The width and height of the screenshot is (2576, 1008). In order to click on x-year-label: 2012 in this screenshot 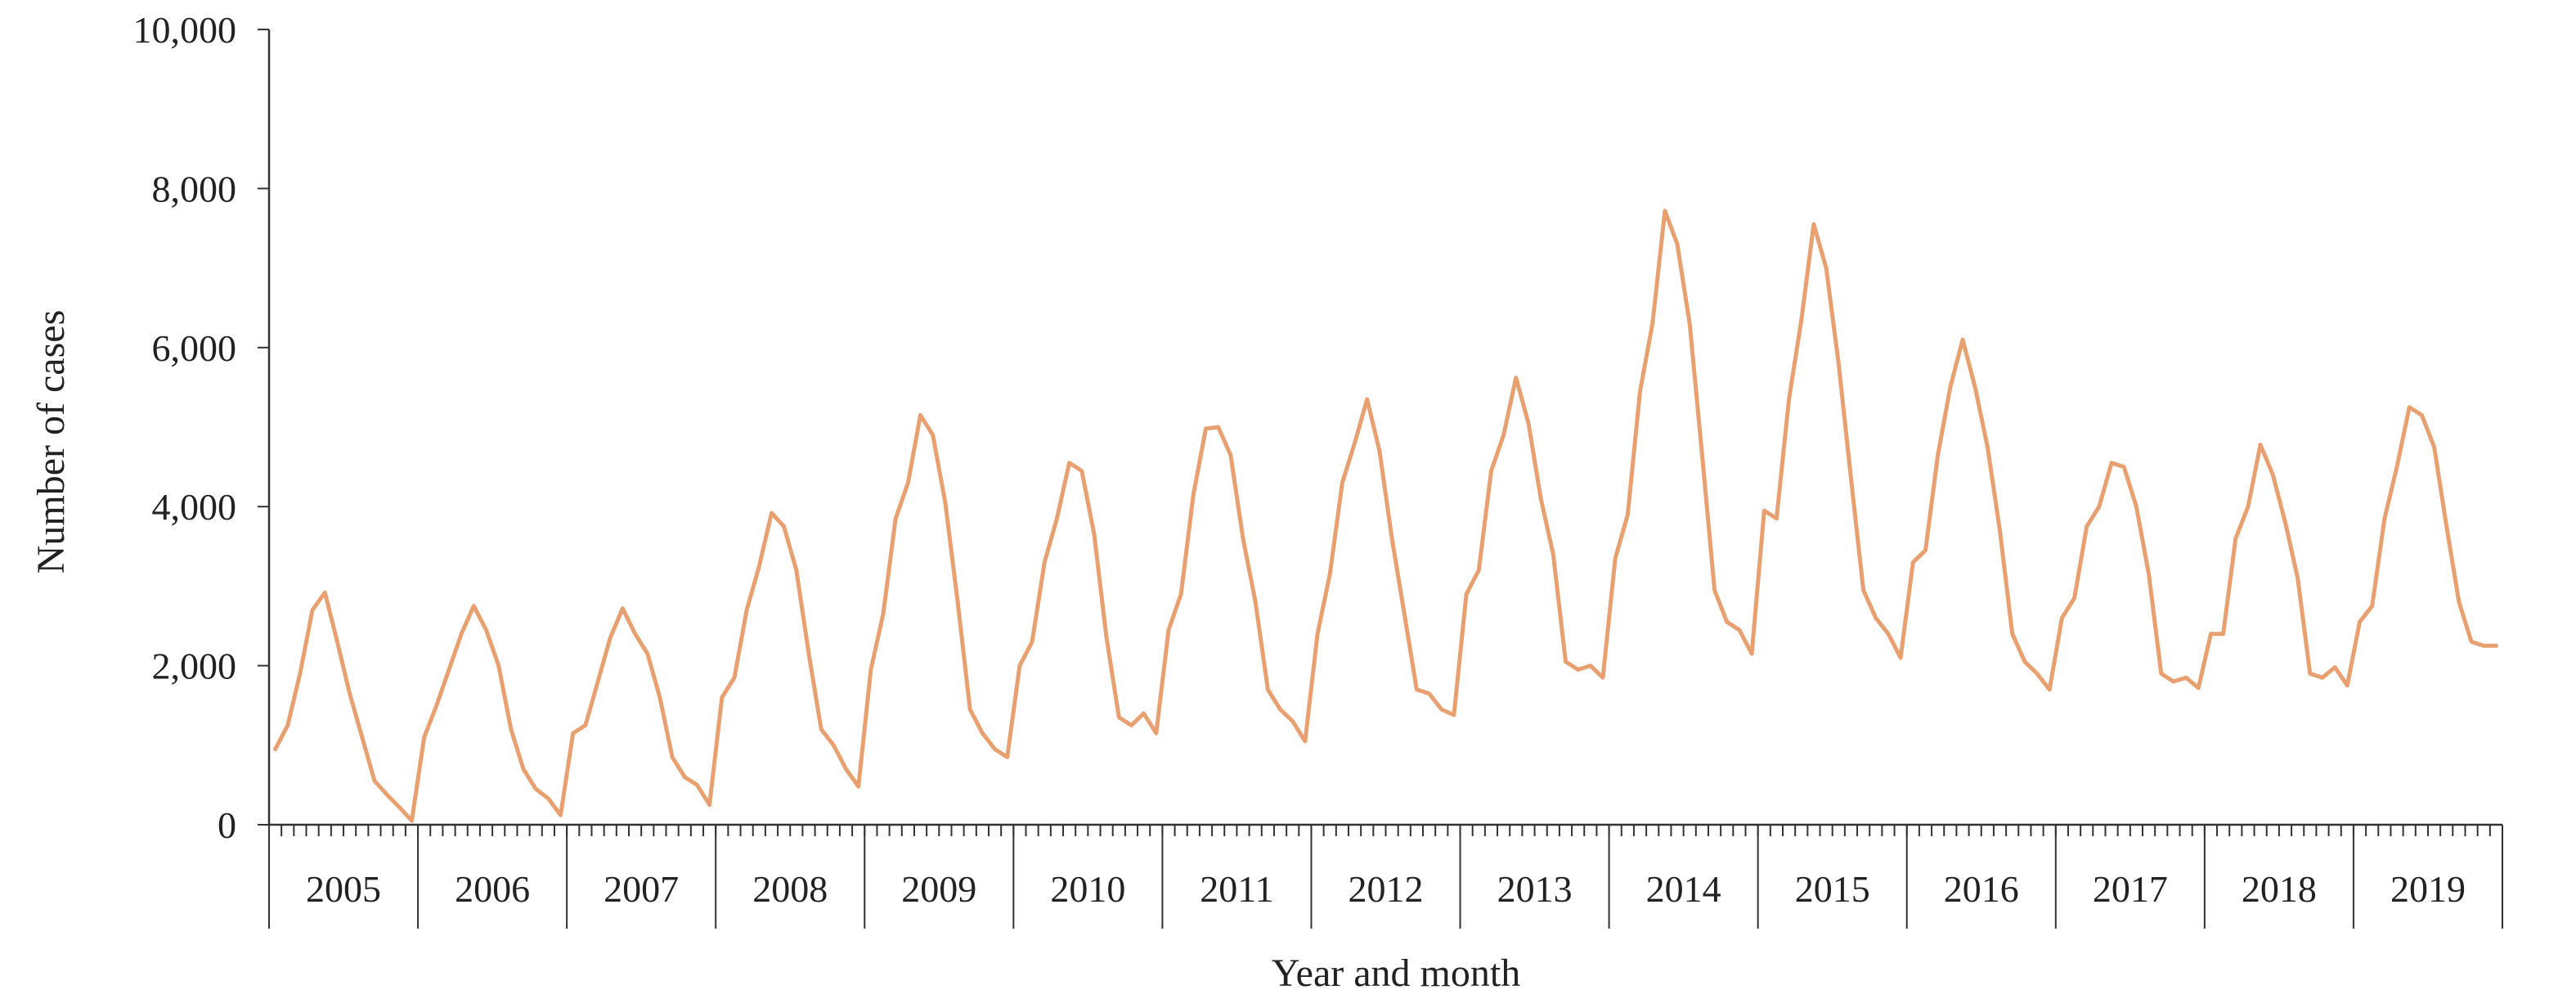, I will do `click(1387, 889)`.